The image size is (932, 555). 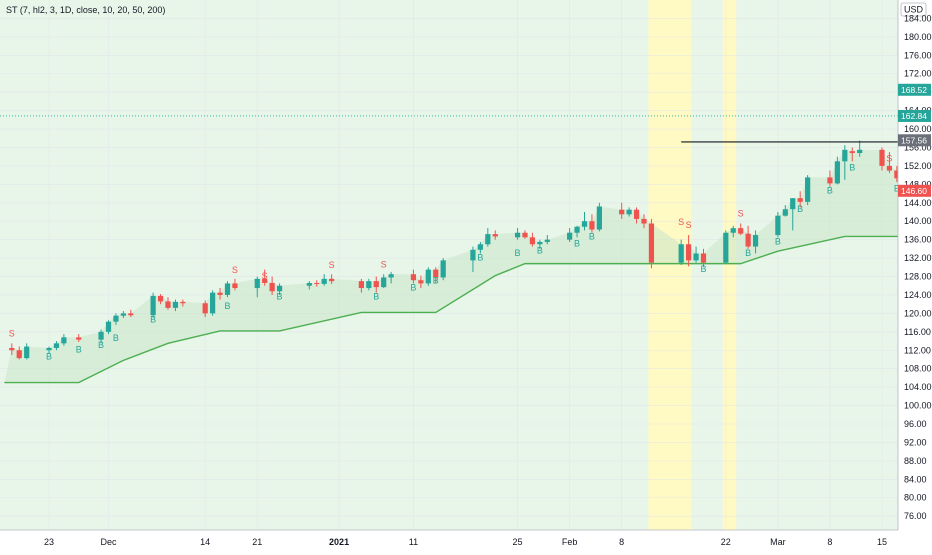 What do you see at coordinates (914, 89) in the screenshot?
I see `price-tag: 168.52` at bounding box center [914, 89].